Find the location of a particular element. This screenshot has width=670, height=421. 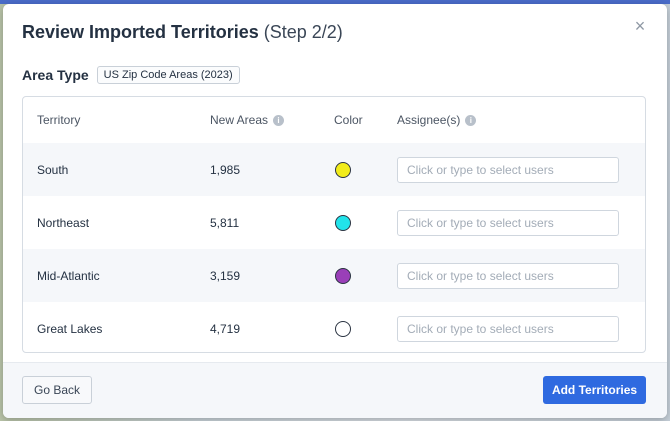

dialog-footer: Go Back Add Territories is located at coordinates (335, 390).